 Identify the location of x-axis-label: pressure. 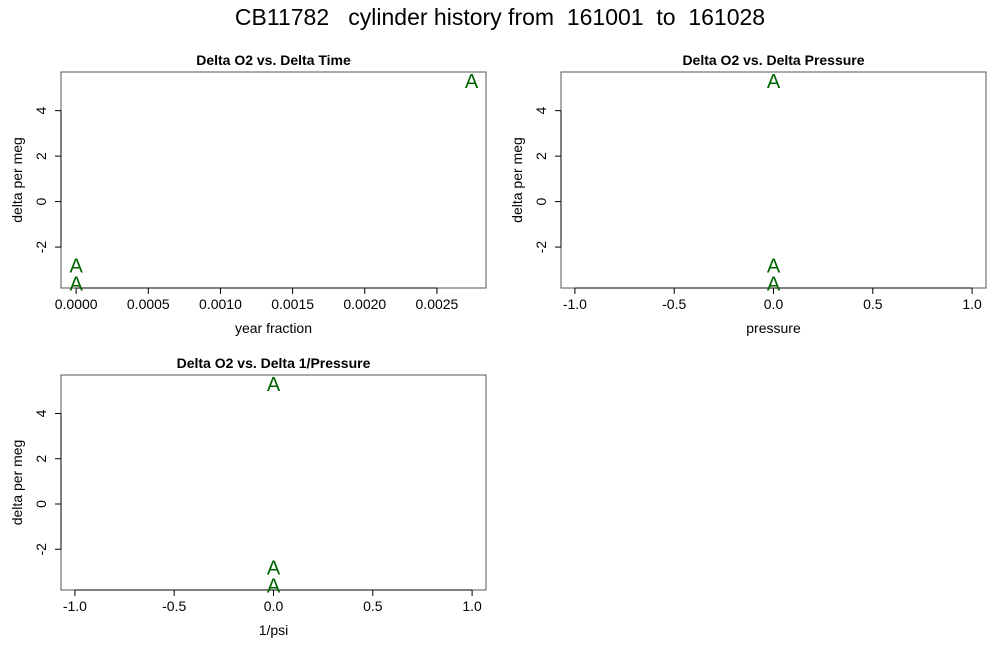
(773, 328).